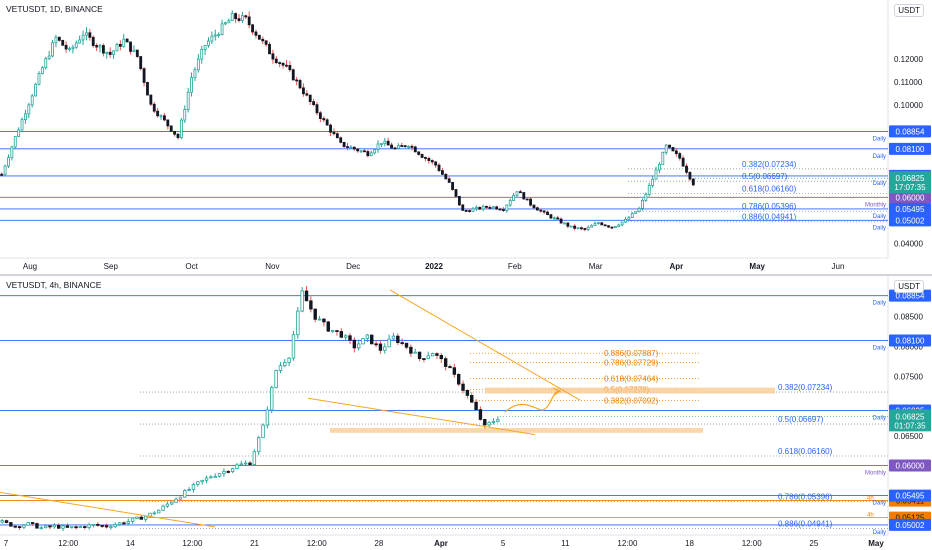 This screenshot has height=550, width=932. What do you see at coordinates (910, 197) in the screenshot?
I see `level-price-box` at bounding box center [910, 197].